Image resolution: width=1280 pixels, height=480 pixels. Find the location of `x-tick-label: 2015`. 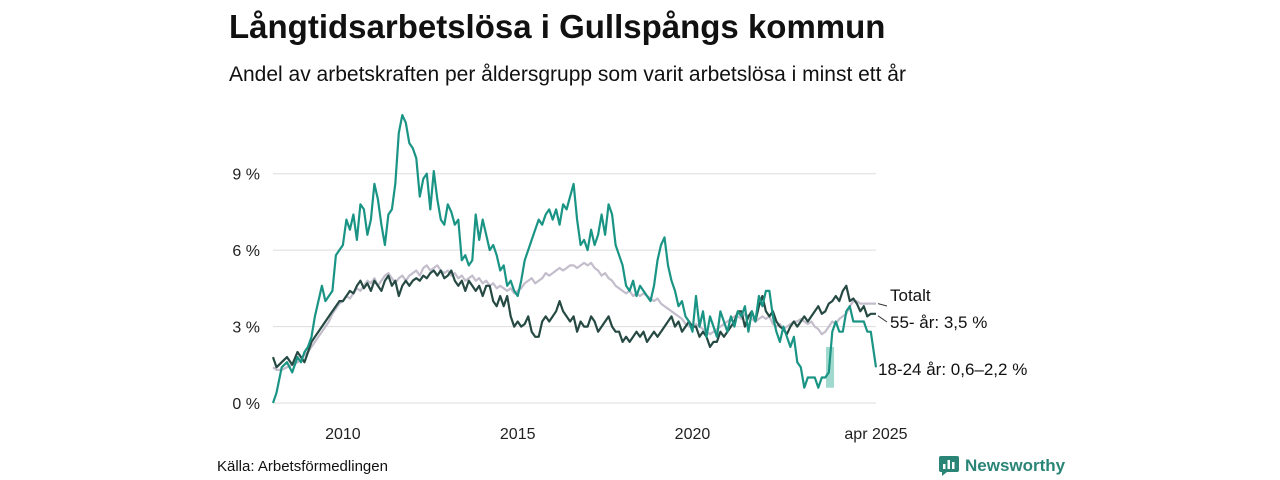

x-tick-label: 2015 is located at coordinates (518, 434).